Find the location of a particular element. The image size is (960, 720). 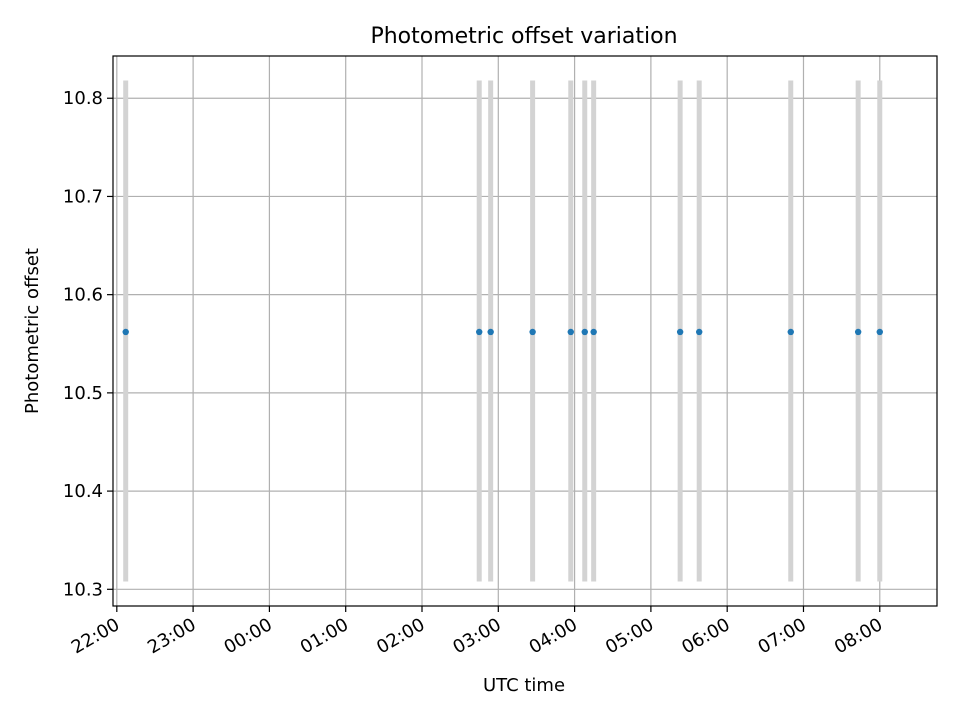

x-axis-label: UTC time is located at coordinates (524, 685).